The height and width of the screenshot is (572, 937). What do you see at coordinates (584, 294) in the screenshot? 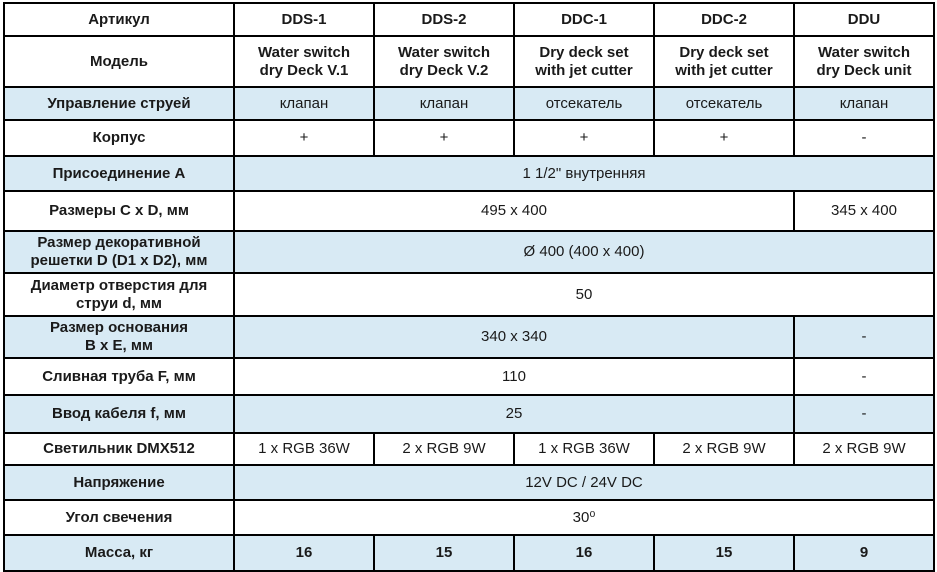
I see `value-cell: 50` at bounding box center [584, 294].